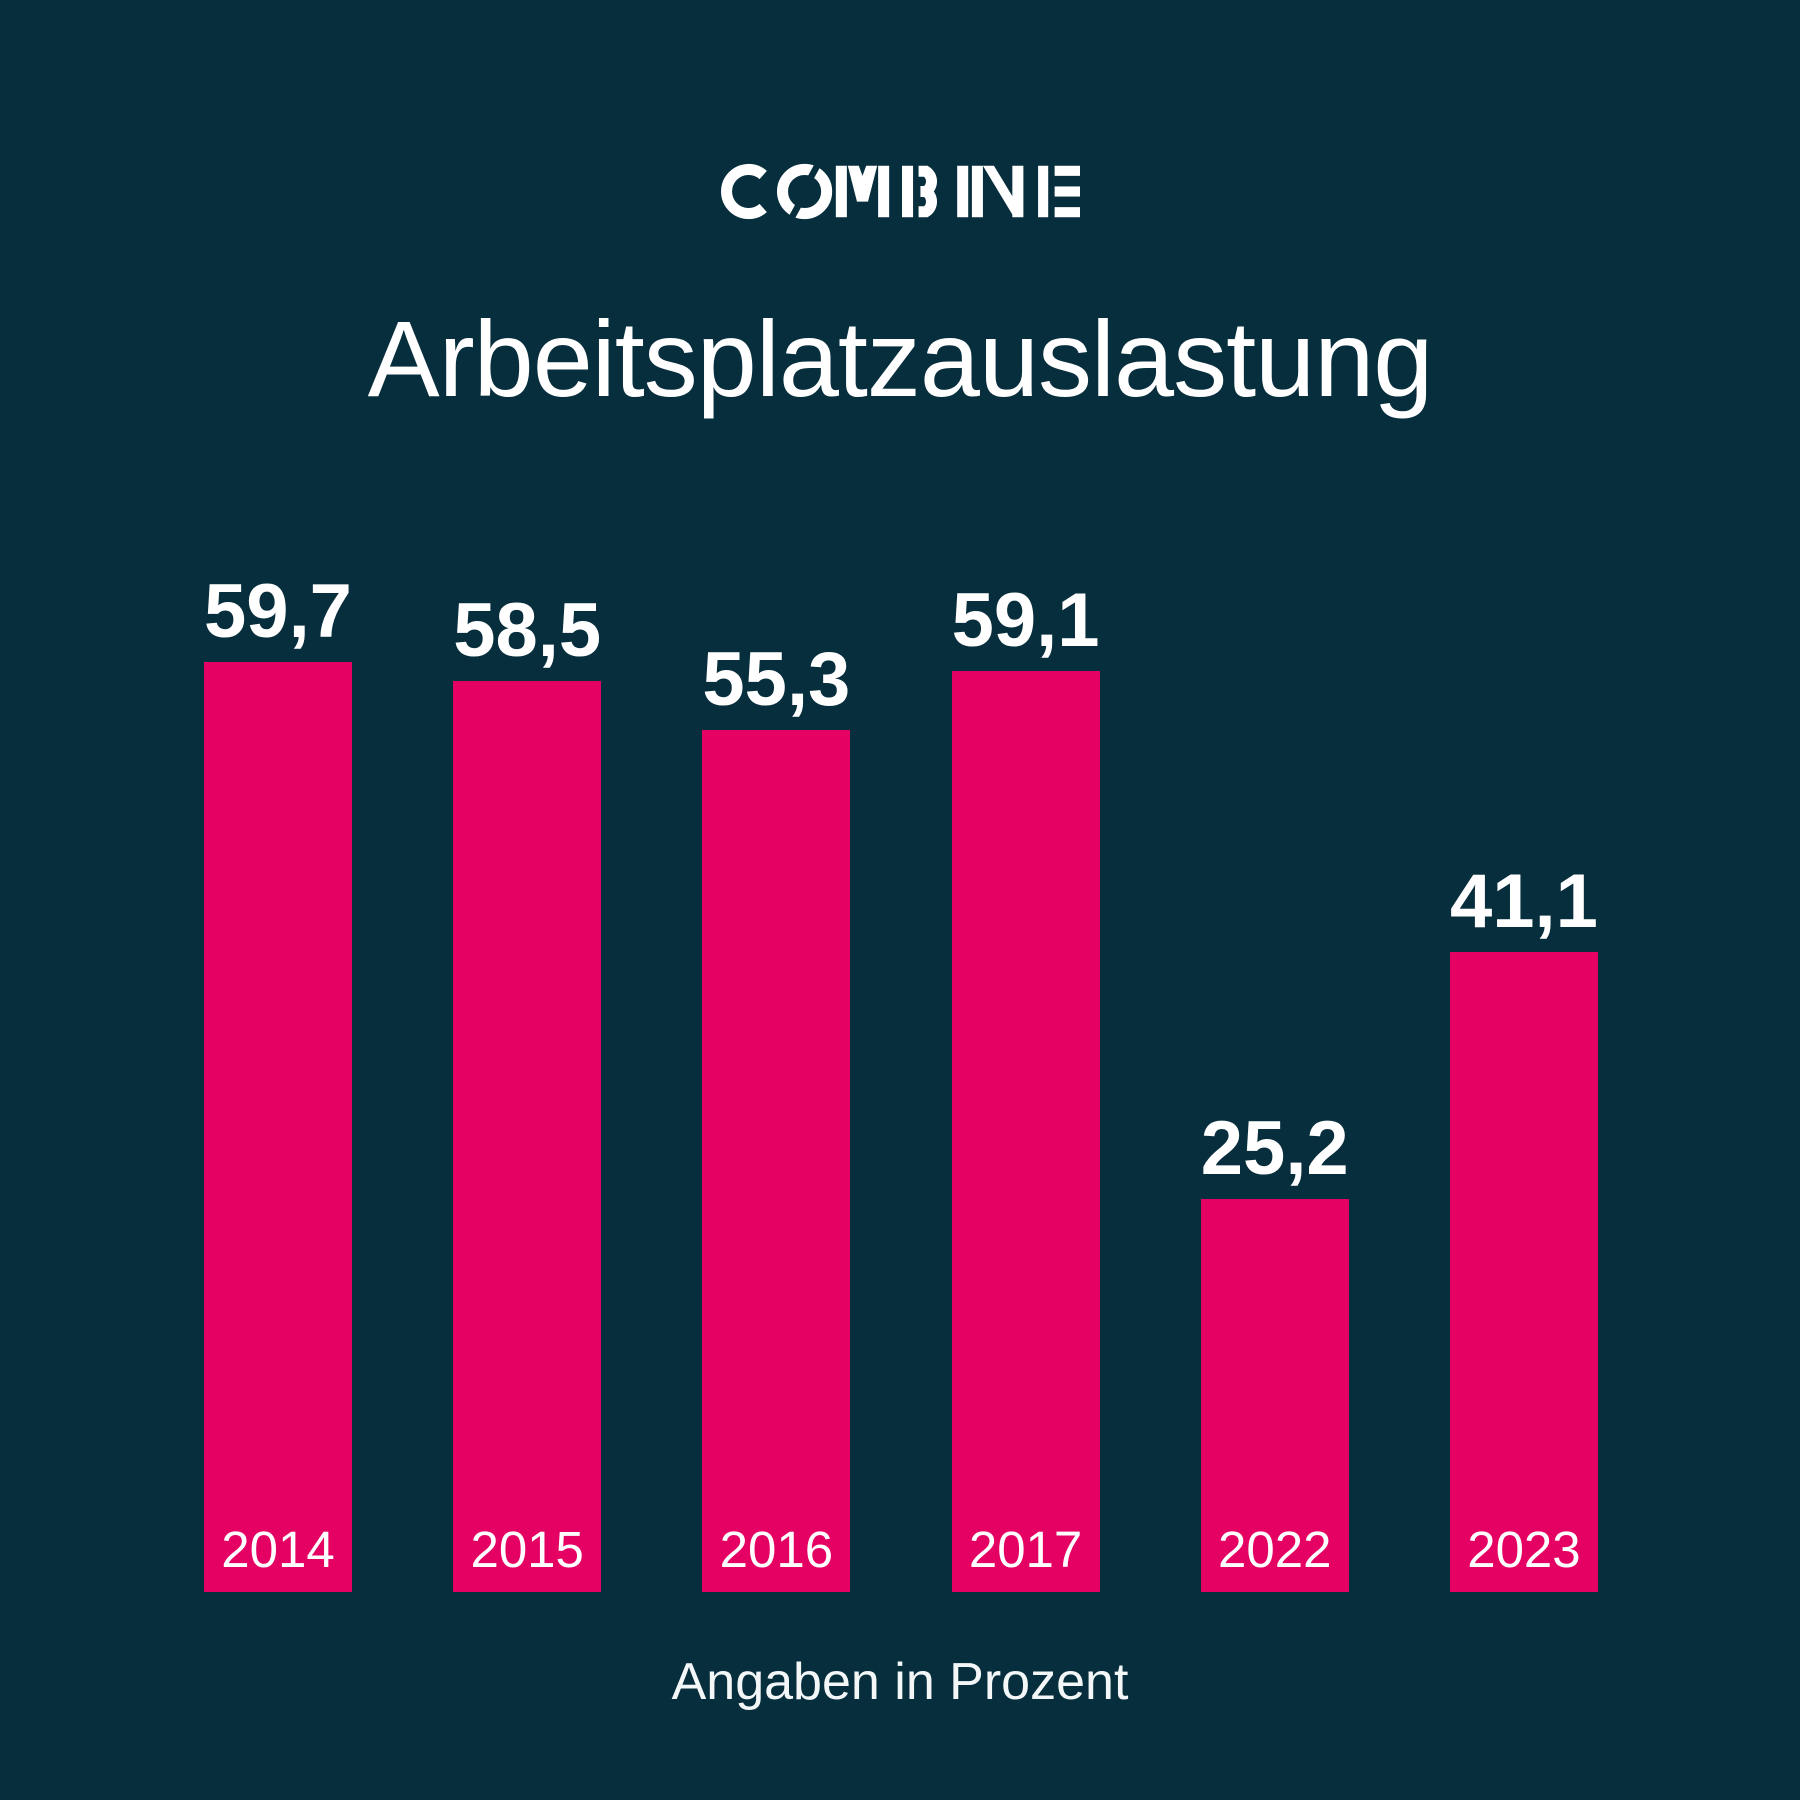  I want to click on value-label-2015: 58,5, so click(527, 630).